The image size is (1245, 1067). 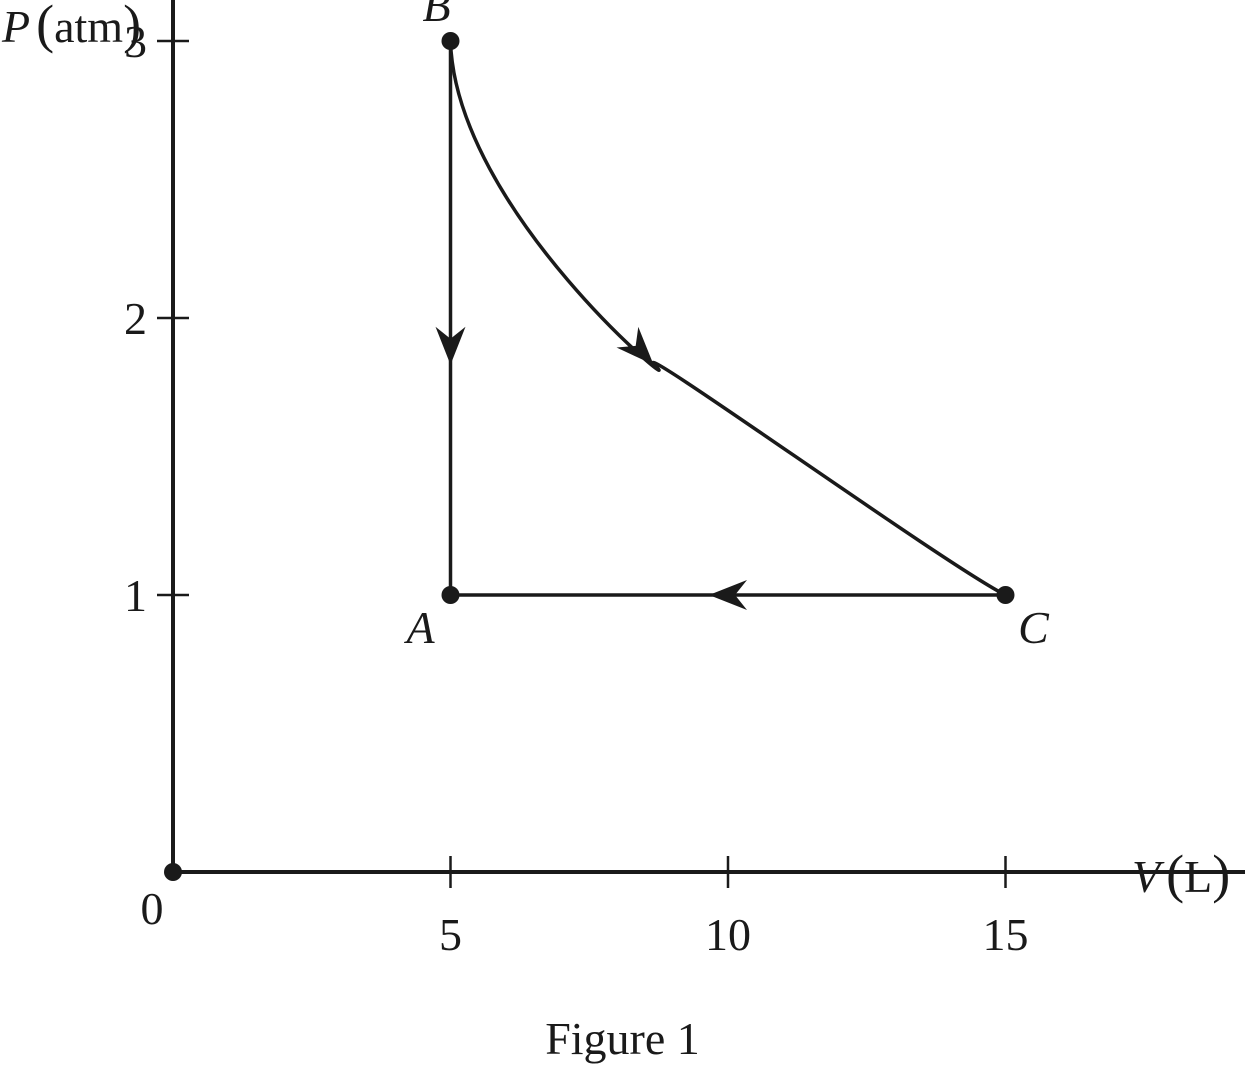 I want to click on state-label-c: C, so click(x=1034, y=627).